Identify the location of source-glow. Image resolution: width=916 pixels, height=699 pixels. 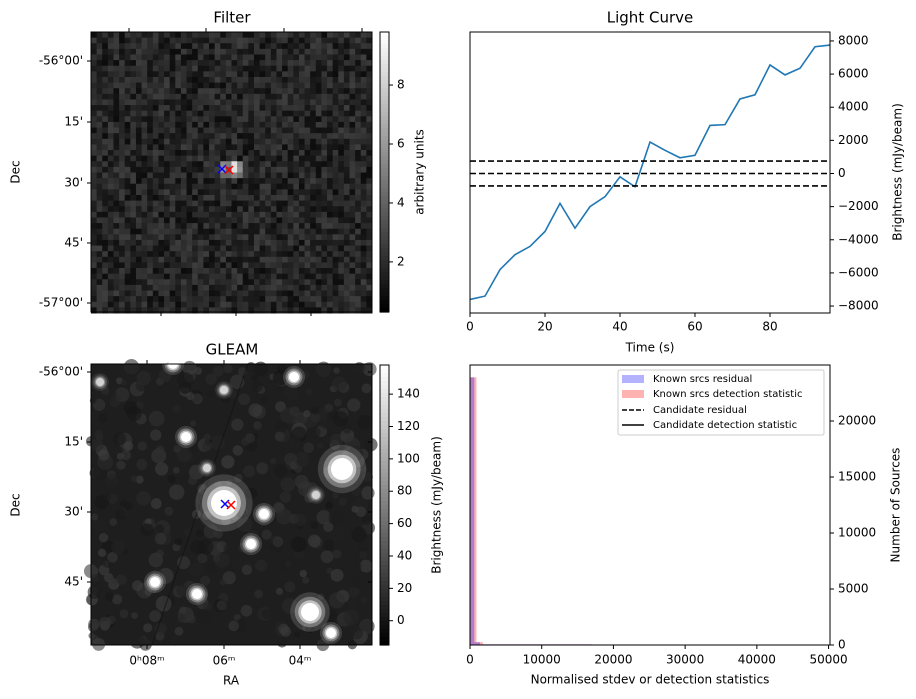
(264, 514).